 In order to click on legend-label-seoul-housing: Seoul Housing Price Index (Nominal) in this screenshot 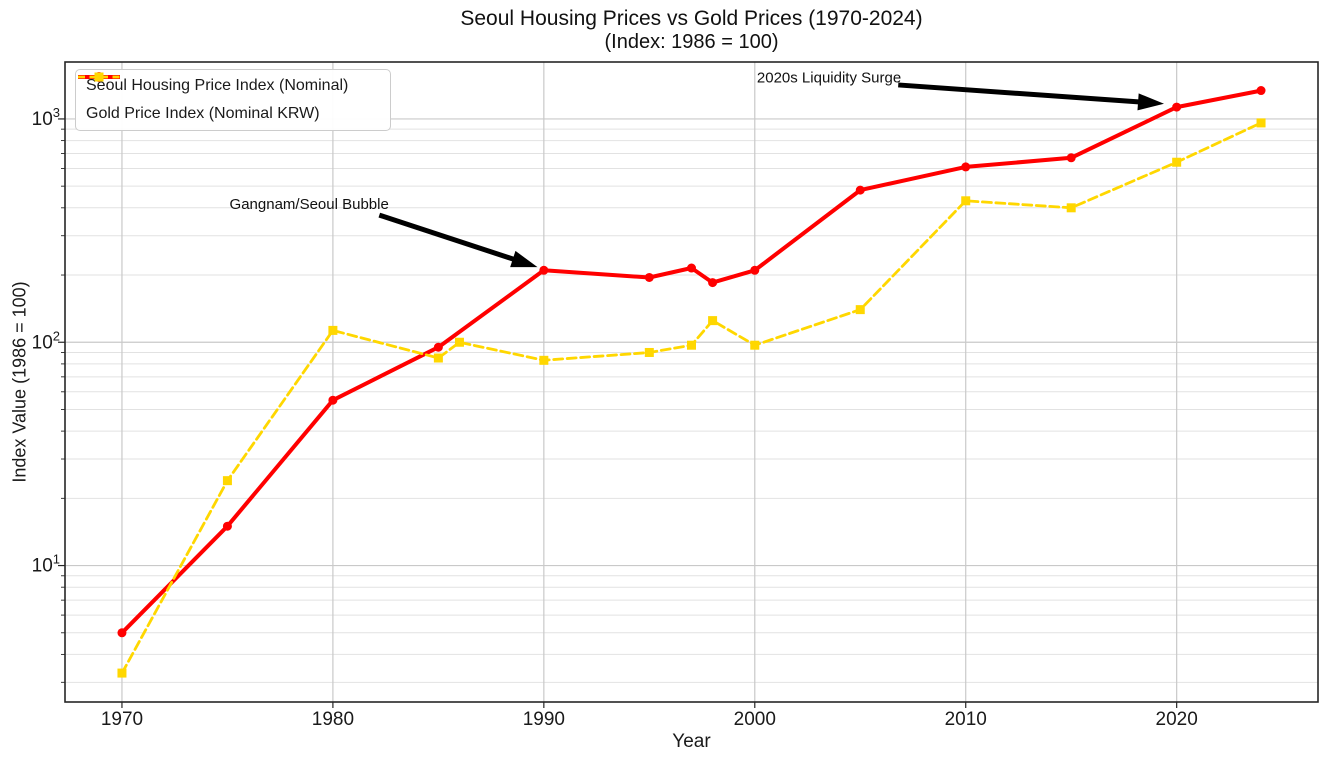, I will do `click(217, 85)`.